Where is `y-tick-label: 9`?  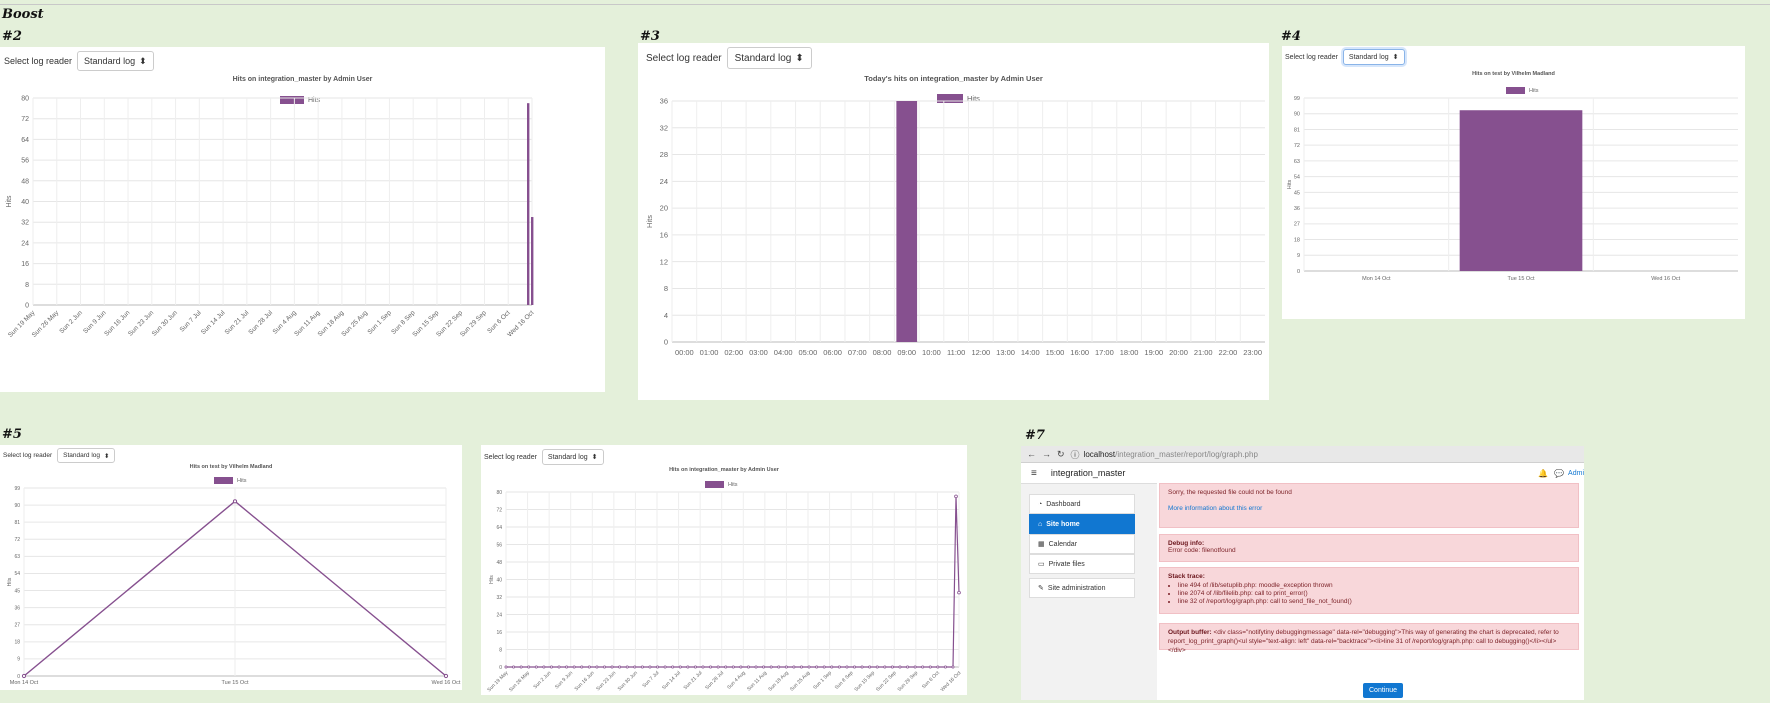 y-tick-label: 9 is located at coordinates (18, 660).